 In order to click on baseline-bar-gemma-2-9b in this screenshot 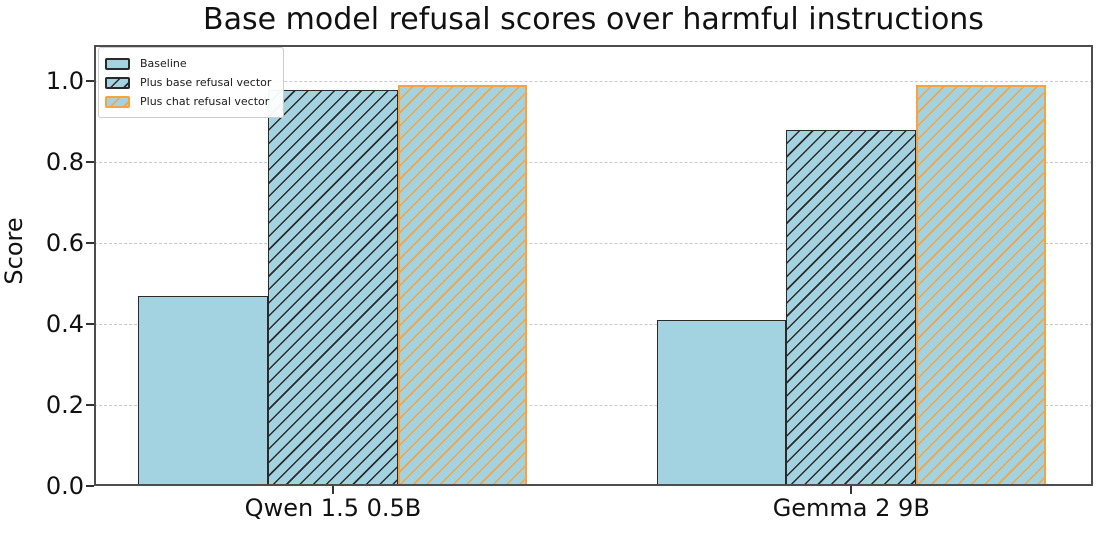, I will do `click(721, 403)`.